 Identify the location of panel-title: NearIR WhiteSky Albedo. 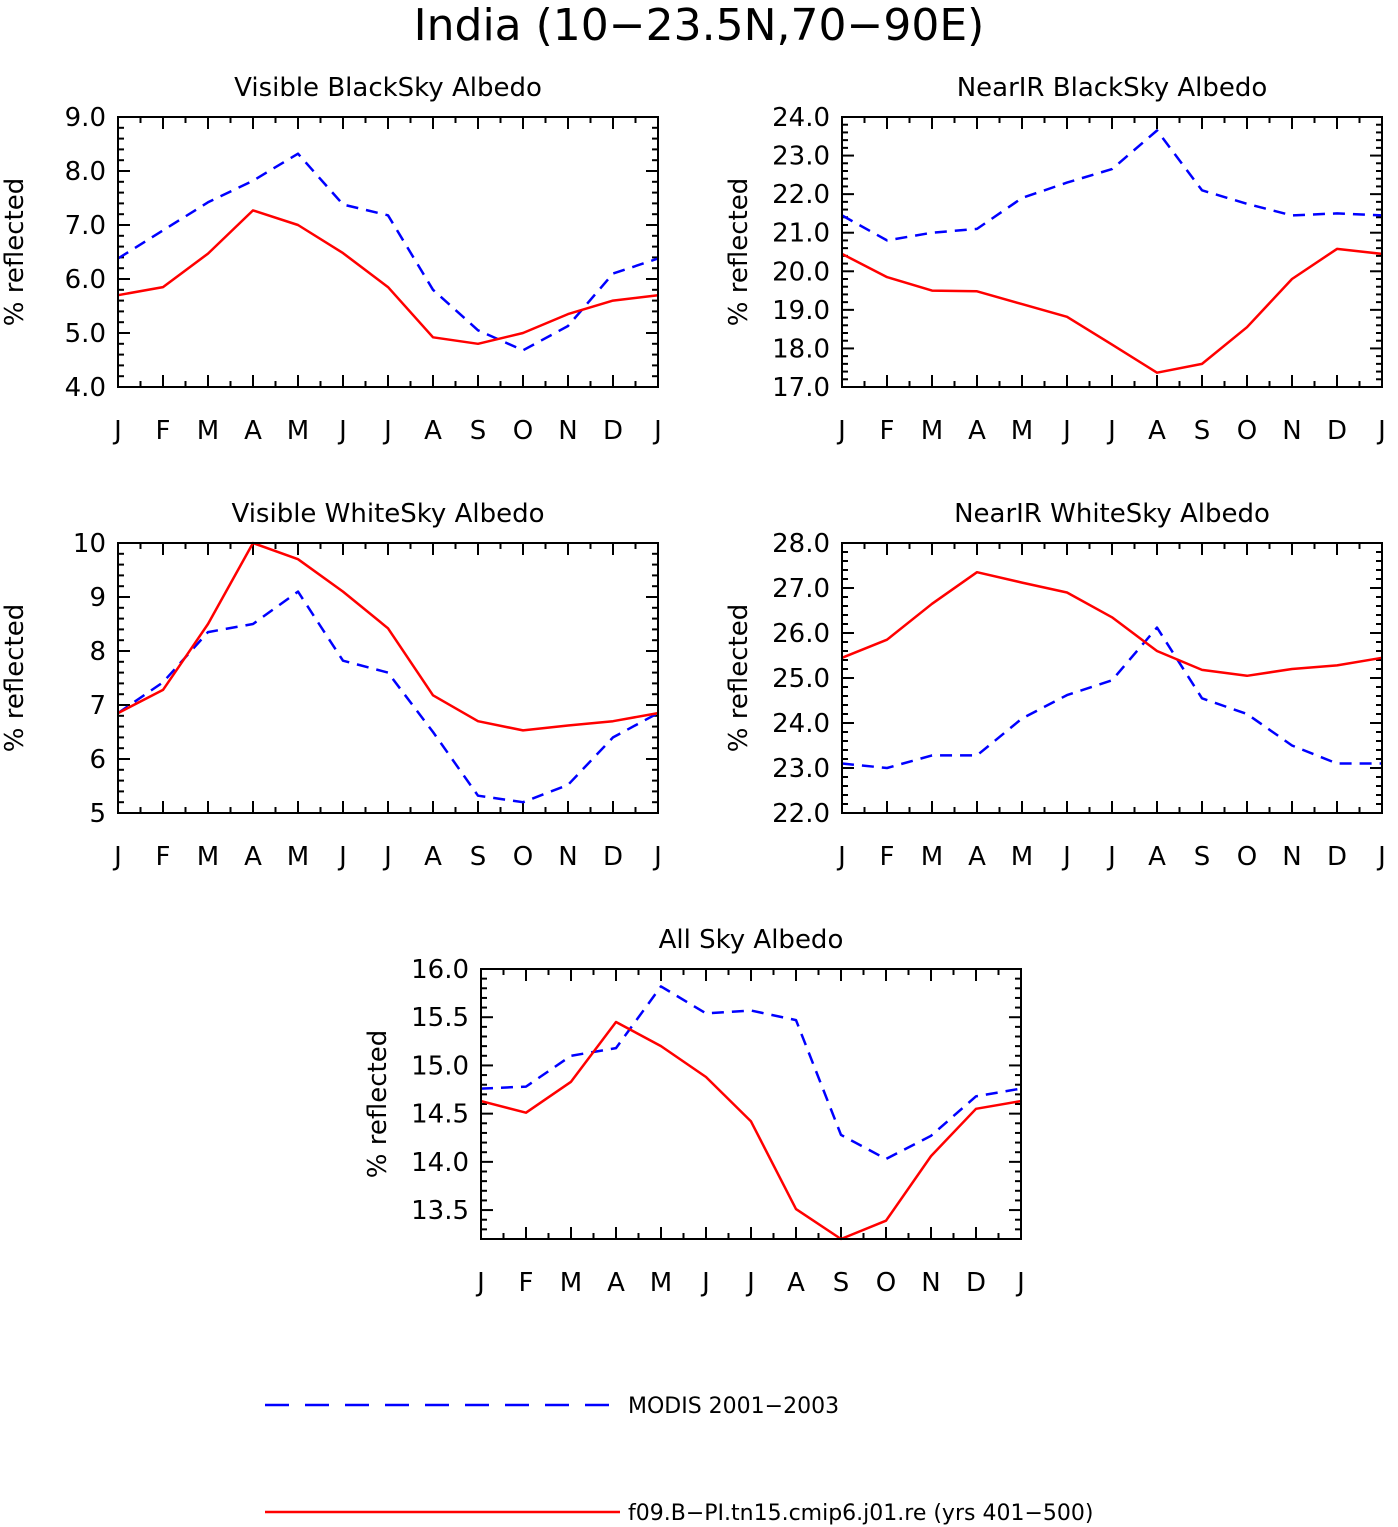
(1112, 514).